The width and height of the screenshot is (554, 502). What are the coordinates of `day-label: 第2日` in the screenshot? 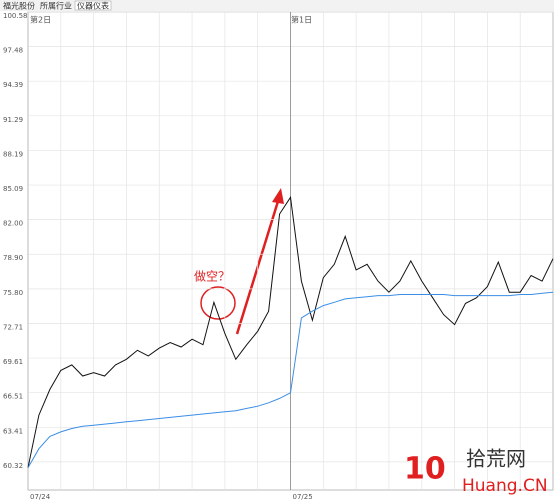 It's located at (40, 20).